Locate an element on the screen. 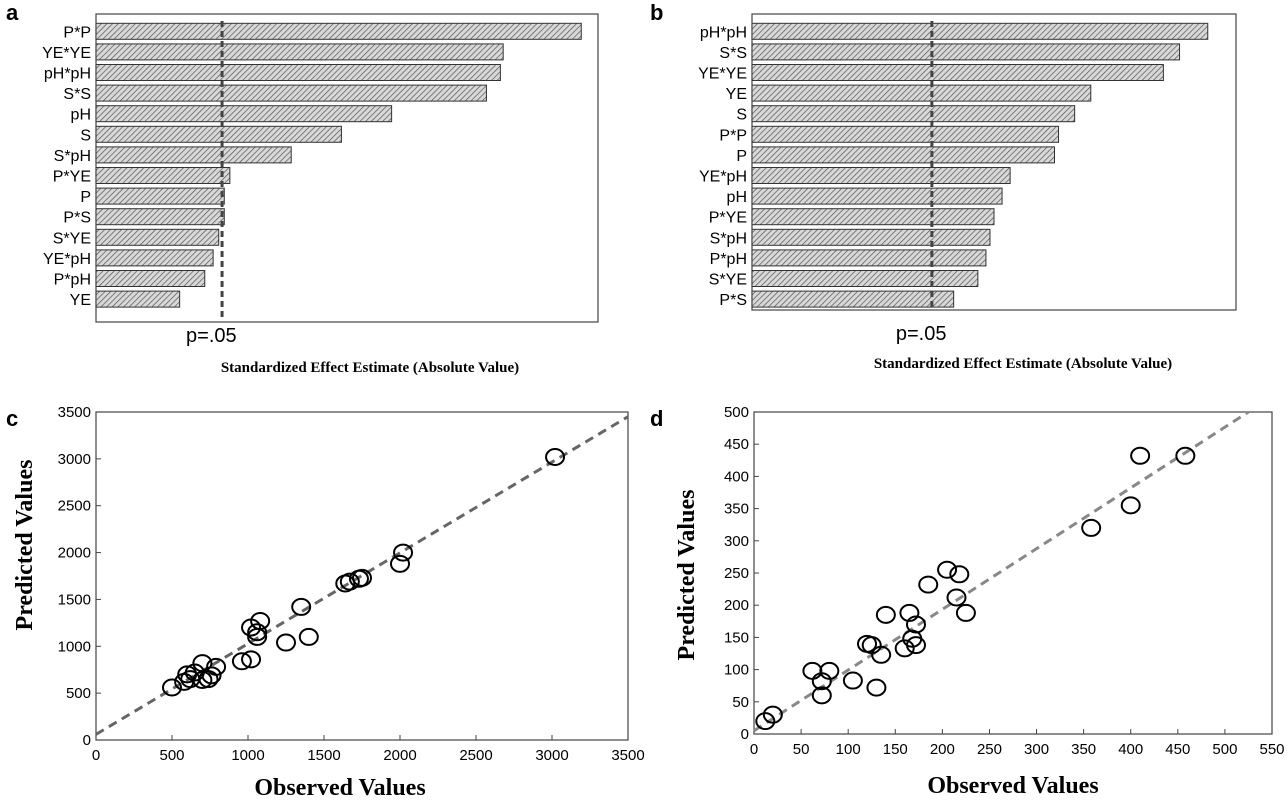 The width and height of the screenshot is (1288, 800). y-tick-label-d-4: 200 is located at coordinates (736, 605).